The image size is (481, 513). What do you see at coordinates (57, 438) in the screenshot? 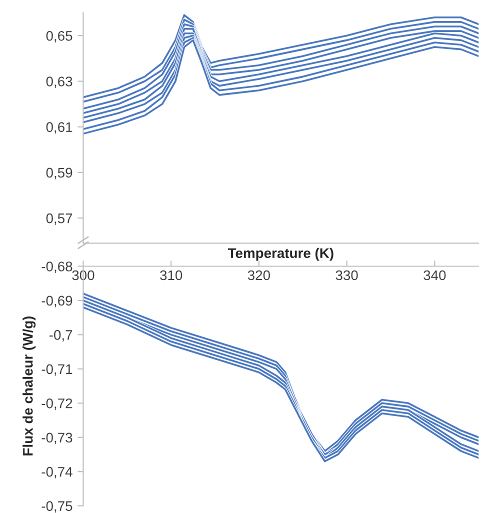
I see `y-tick-label: -0,73` at bounding box center [57, 438].